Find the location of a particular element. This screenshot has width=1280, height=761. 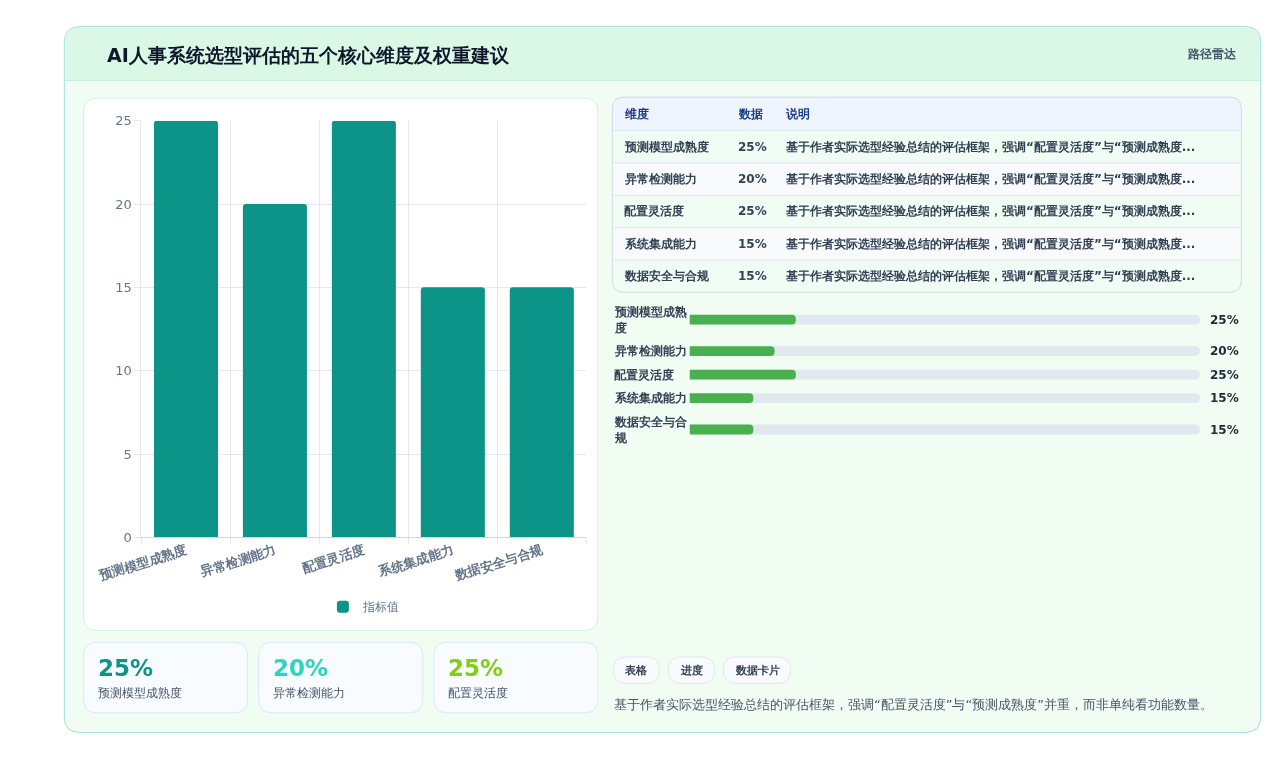

y-tick-label: 数据安全与合规 is located at coordinates (651, 430).